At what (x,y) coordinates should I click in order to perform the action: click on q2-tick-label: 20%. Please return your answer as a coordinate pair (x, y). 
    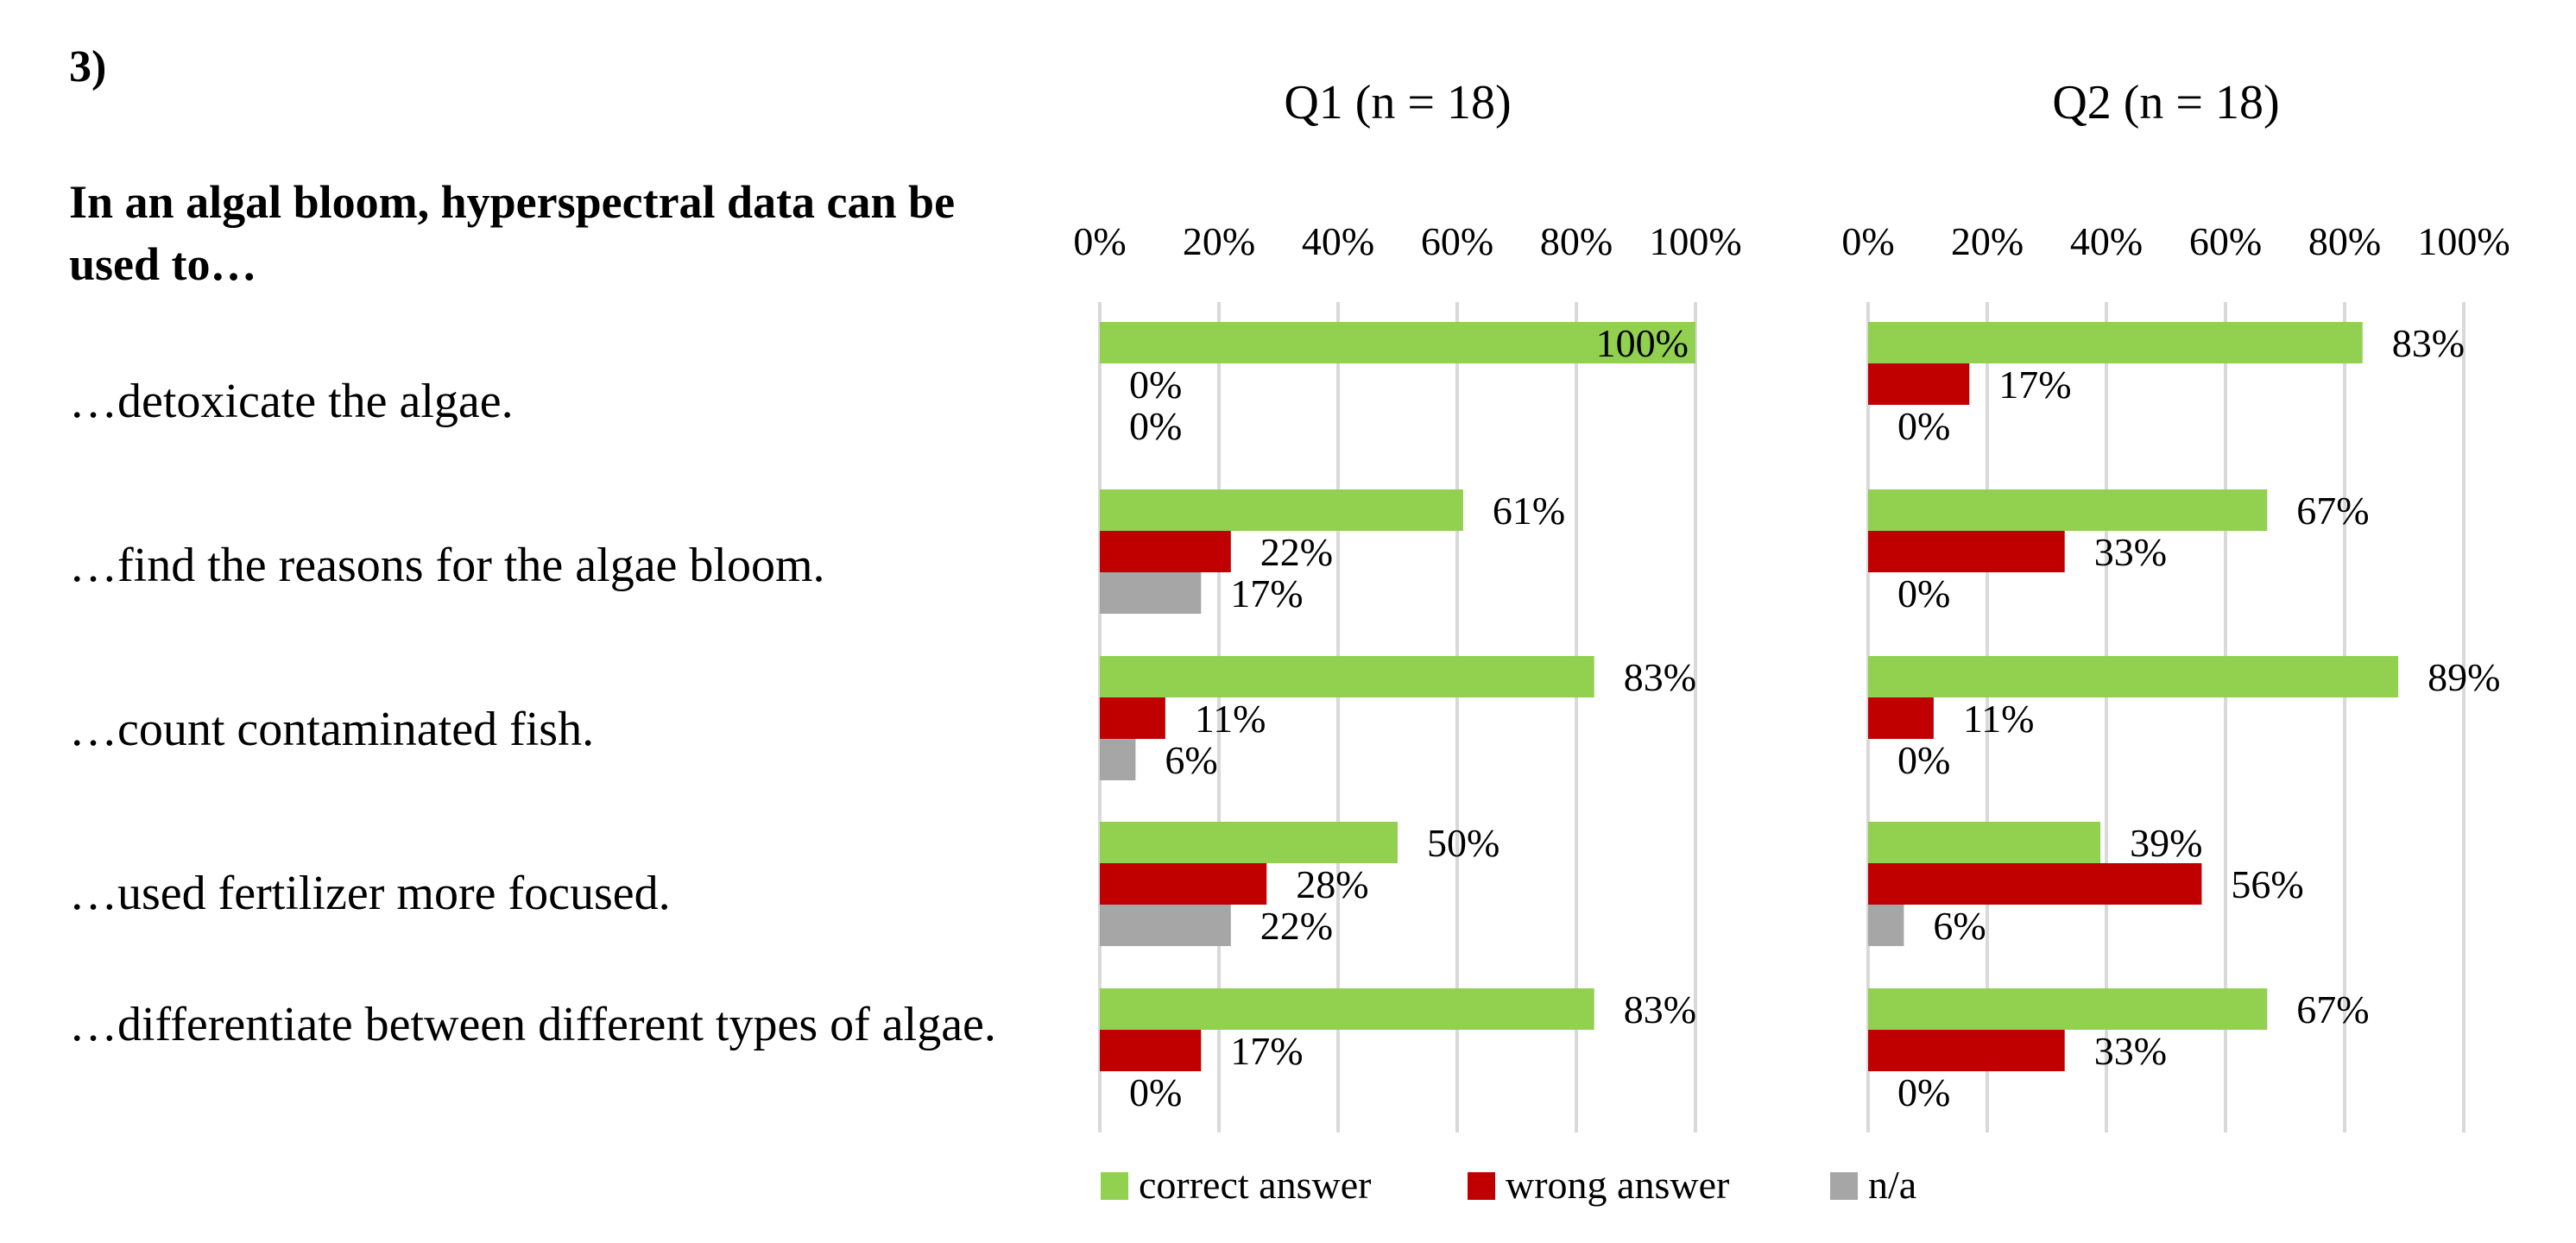
    Looking at the image, I should click on (1987, 241).